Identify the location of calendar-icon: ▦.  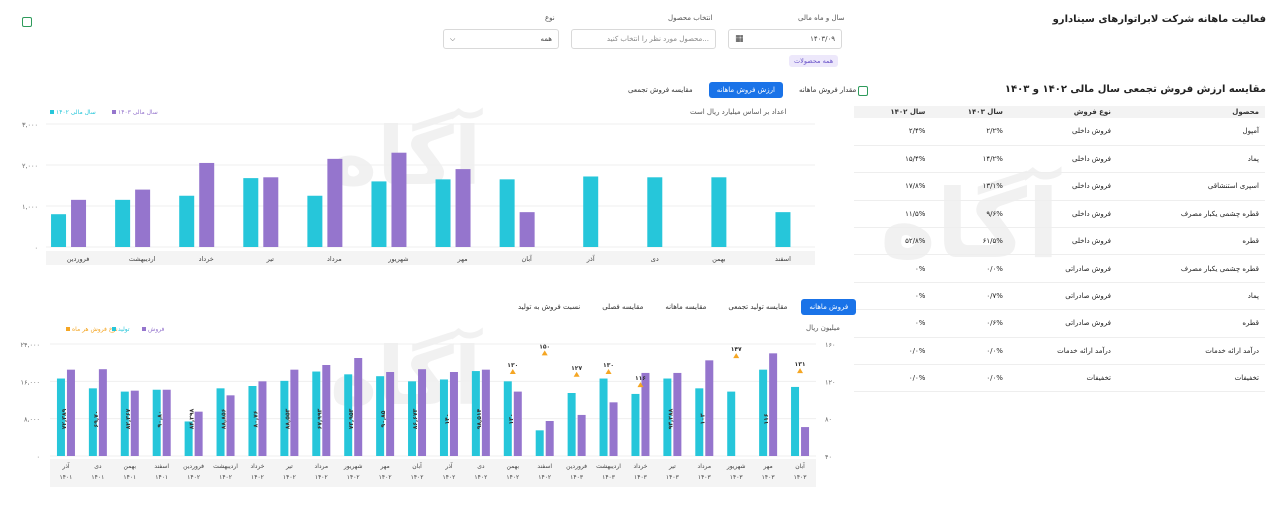
(739, 39).